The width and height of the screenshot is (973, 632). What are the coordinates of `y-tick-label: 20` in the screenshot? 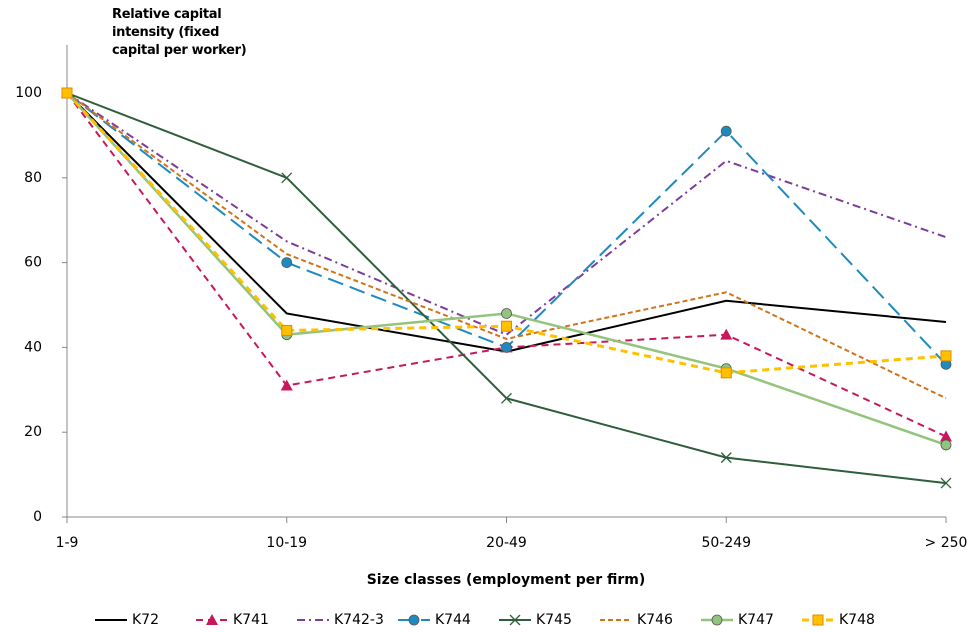 It's located at (33, 432).